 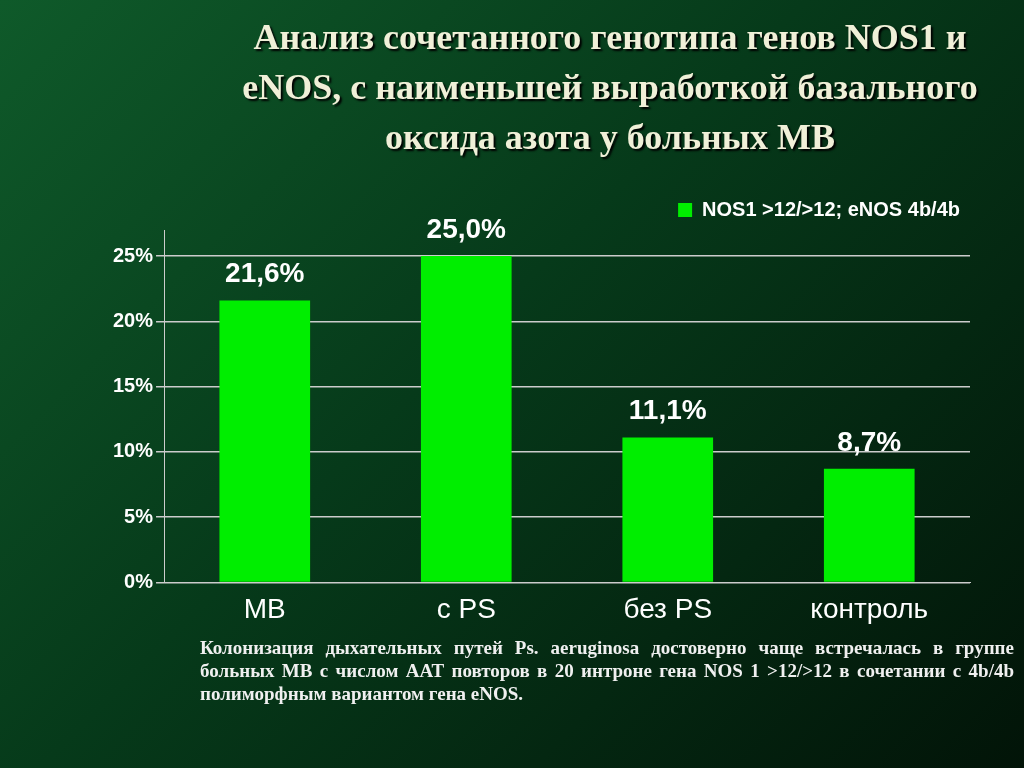 I want to click on y-tick-label: 25%, so click(x=133, y=254).